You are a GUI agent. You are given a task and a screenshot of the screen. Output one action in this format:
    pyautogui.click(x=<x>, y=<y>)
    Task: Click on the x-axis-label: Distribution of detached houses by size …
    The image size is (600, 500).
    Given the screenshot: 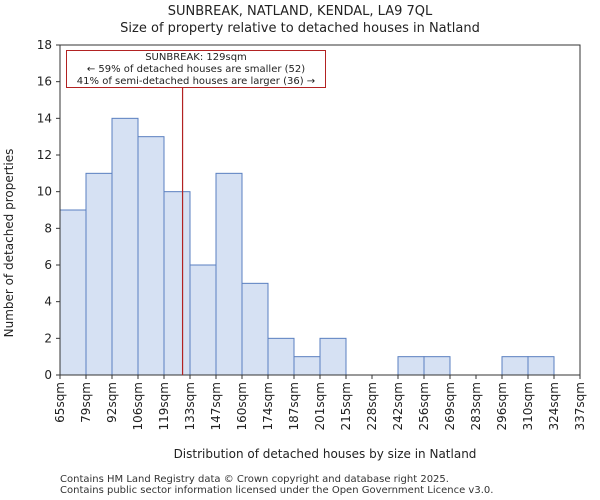 What is the action you would take?
    pyautogui.click(x=325, y=454)
    